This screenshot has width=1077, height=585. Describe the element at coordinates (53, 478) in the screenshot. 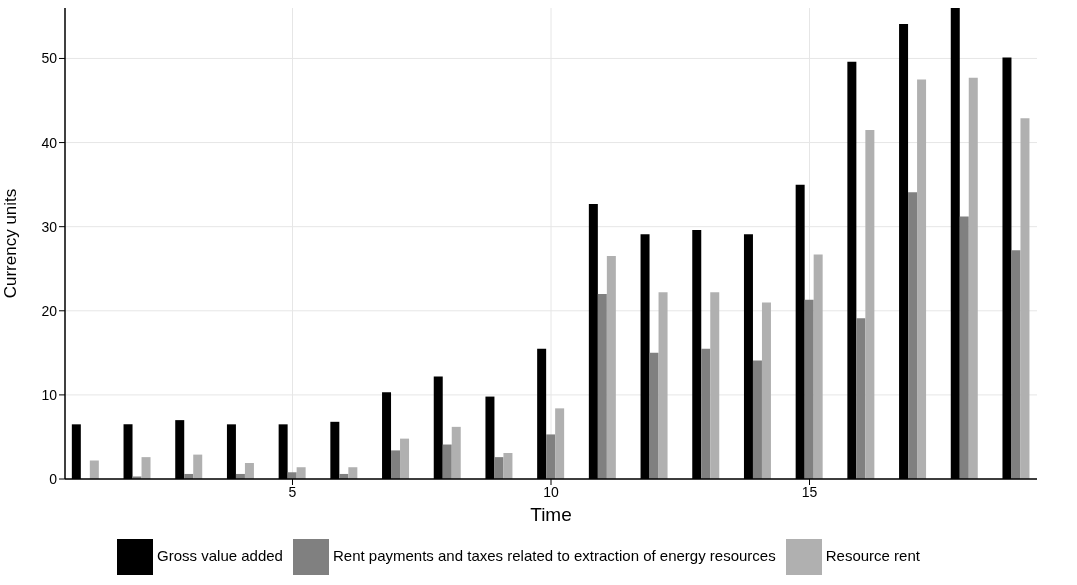

I see `y-tick-label: 0` at that location.